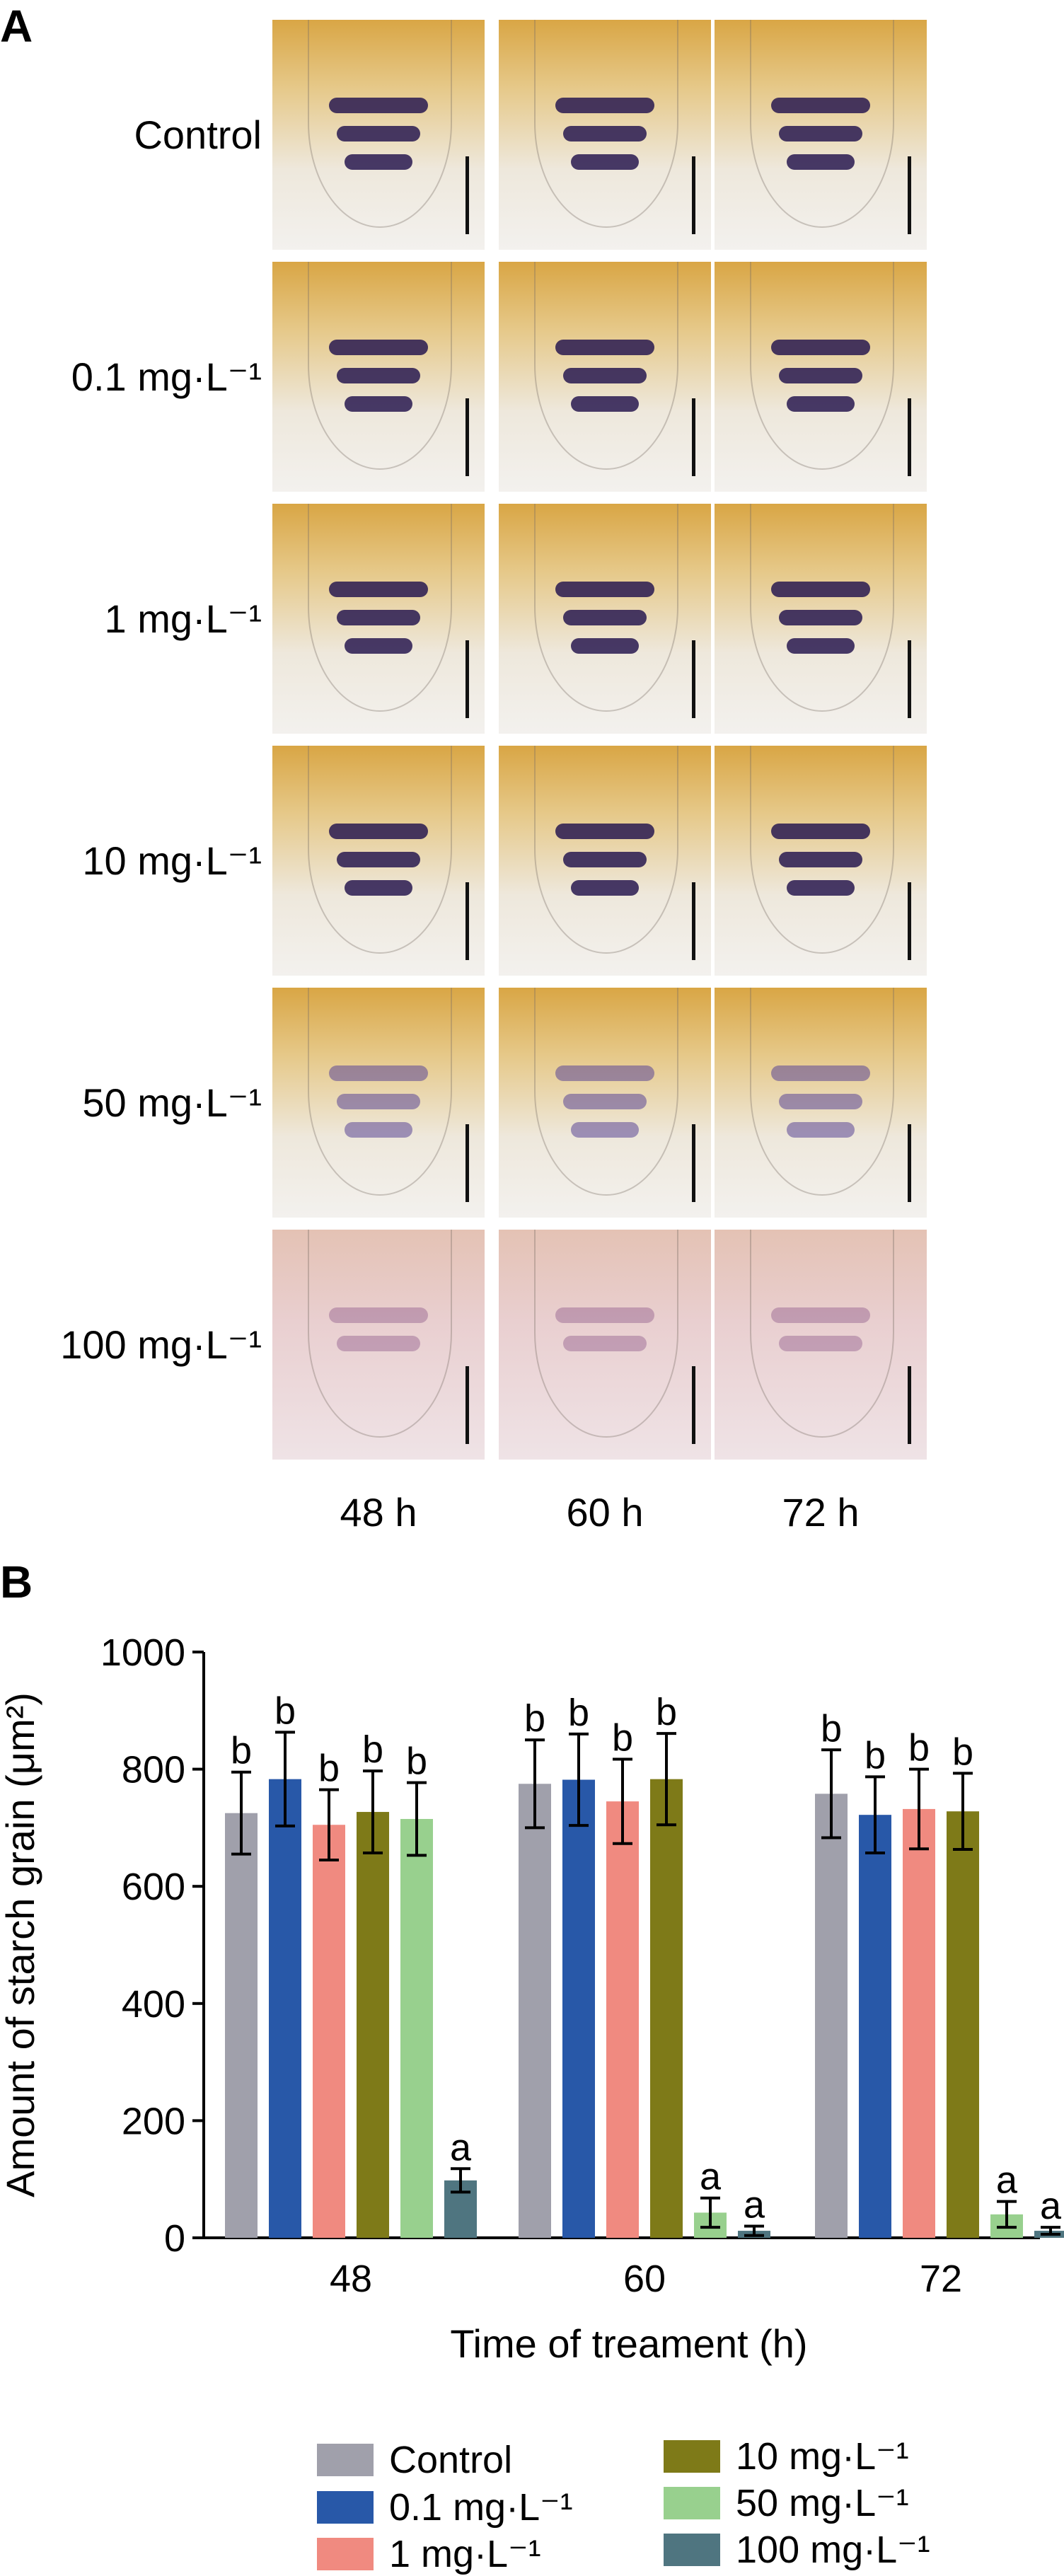 Image resolution: width=1064 pixels, height=2576 pixels. I want to click on legend-label: 0.1 mg·L⁻¹, so click(481, 2507).